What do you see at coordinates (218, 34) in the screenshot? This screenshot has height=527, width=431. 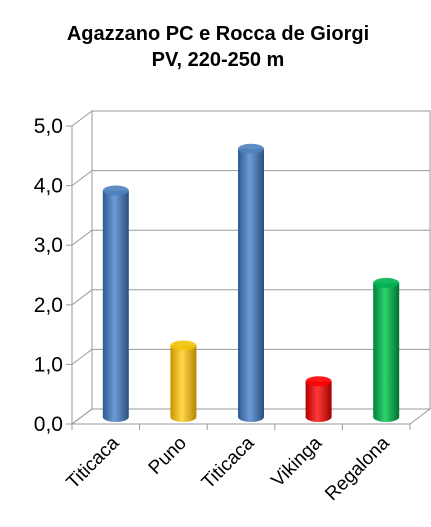 I see `chart-title-line-1: Agazzano PC e Rocca de Giorgi` at bounding box center [218, 34].